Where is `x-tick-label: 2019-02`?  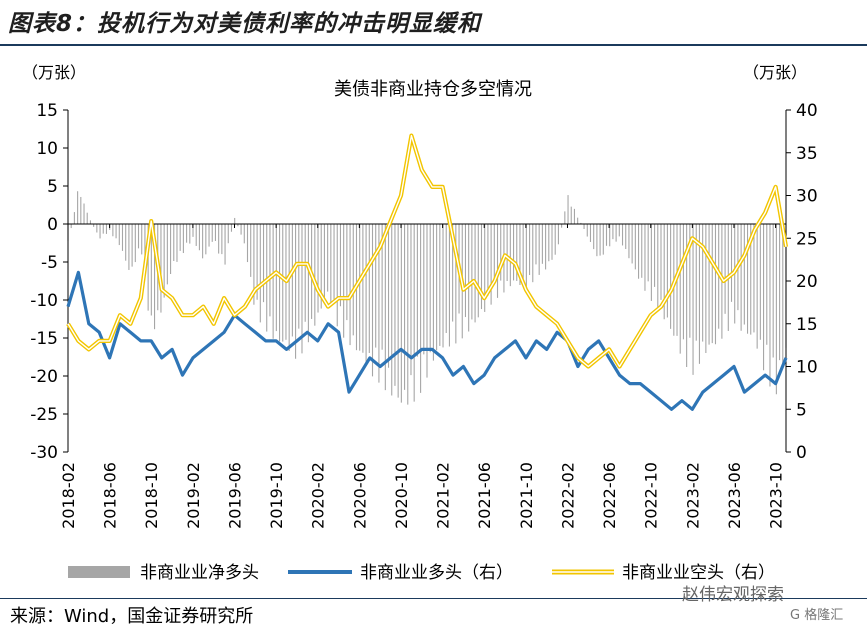
x-tick-label: 2019-02 is located at coordinates (193, 495).